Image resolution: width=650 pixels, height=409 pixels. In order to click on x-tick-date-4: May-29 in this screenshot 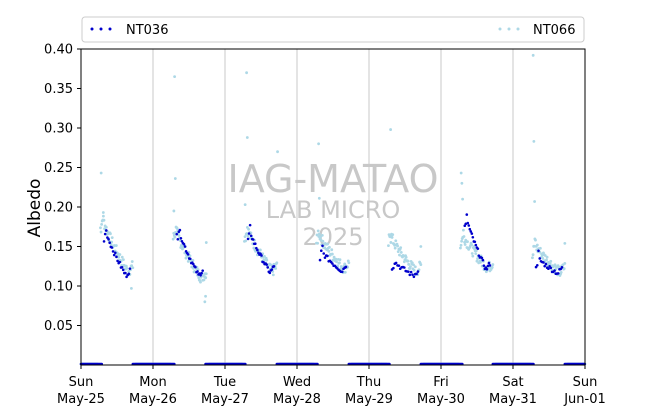, I will do `click(369, 399)`.